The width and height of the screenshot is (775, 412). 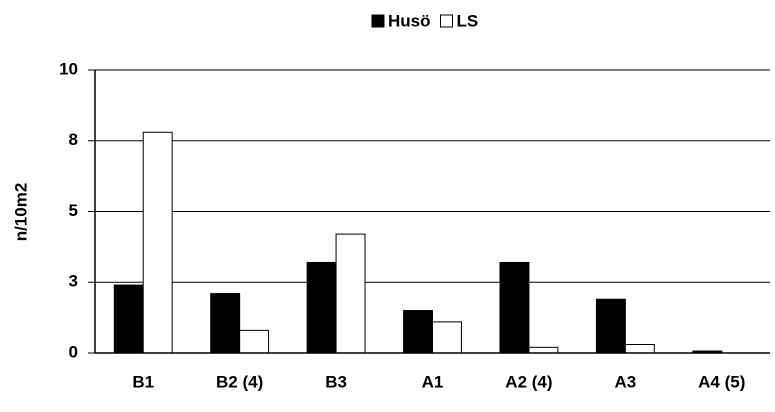 I want to click on y-tick-label: 3, so click(x=73, y=281).